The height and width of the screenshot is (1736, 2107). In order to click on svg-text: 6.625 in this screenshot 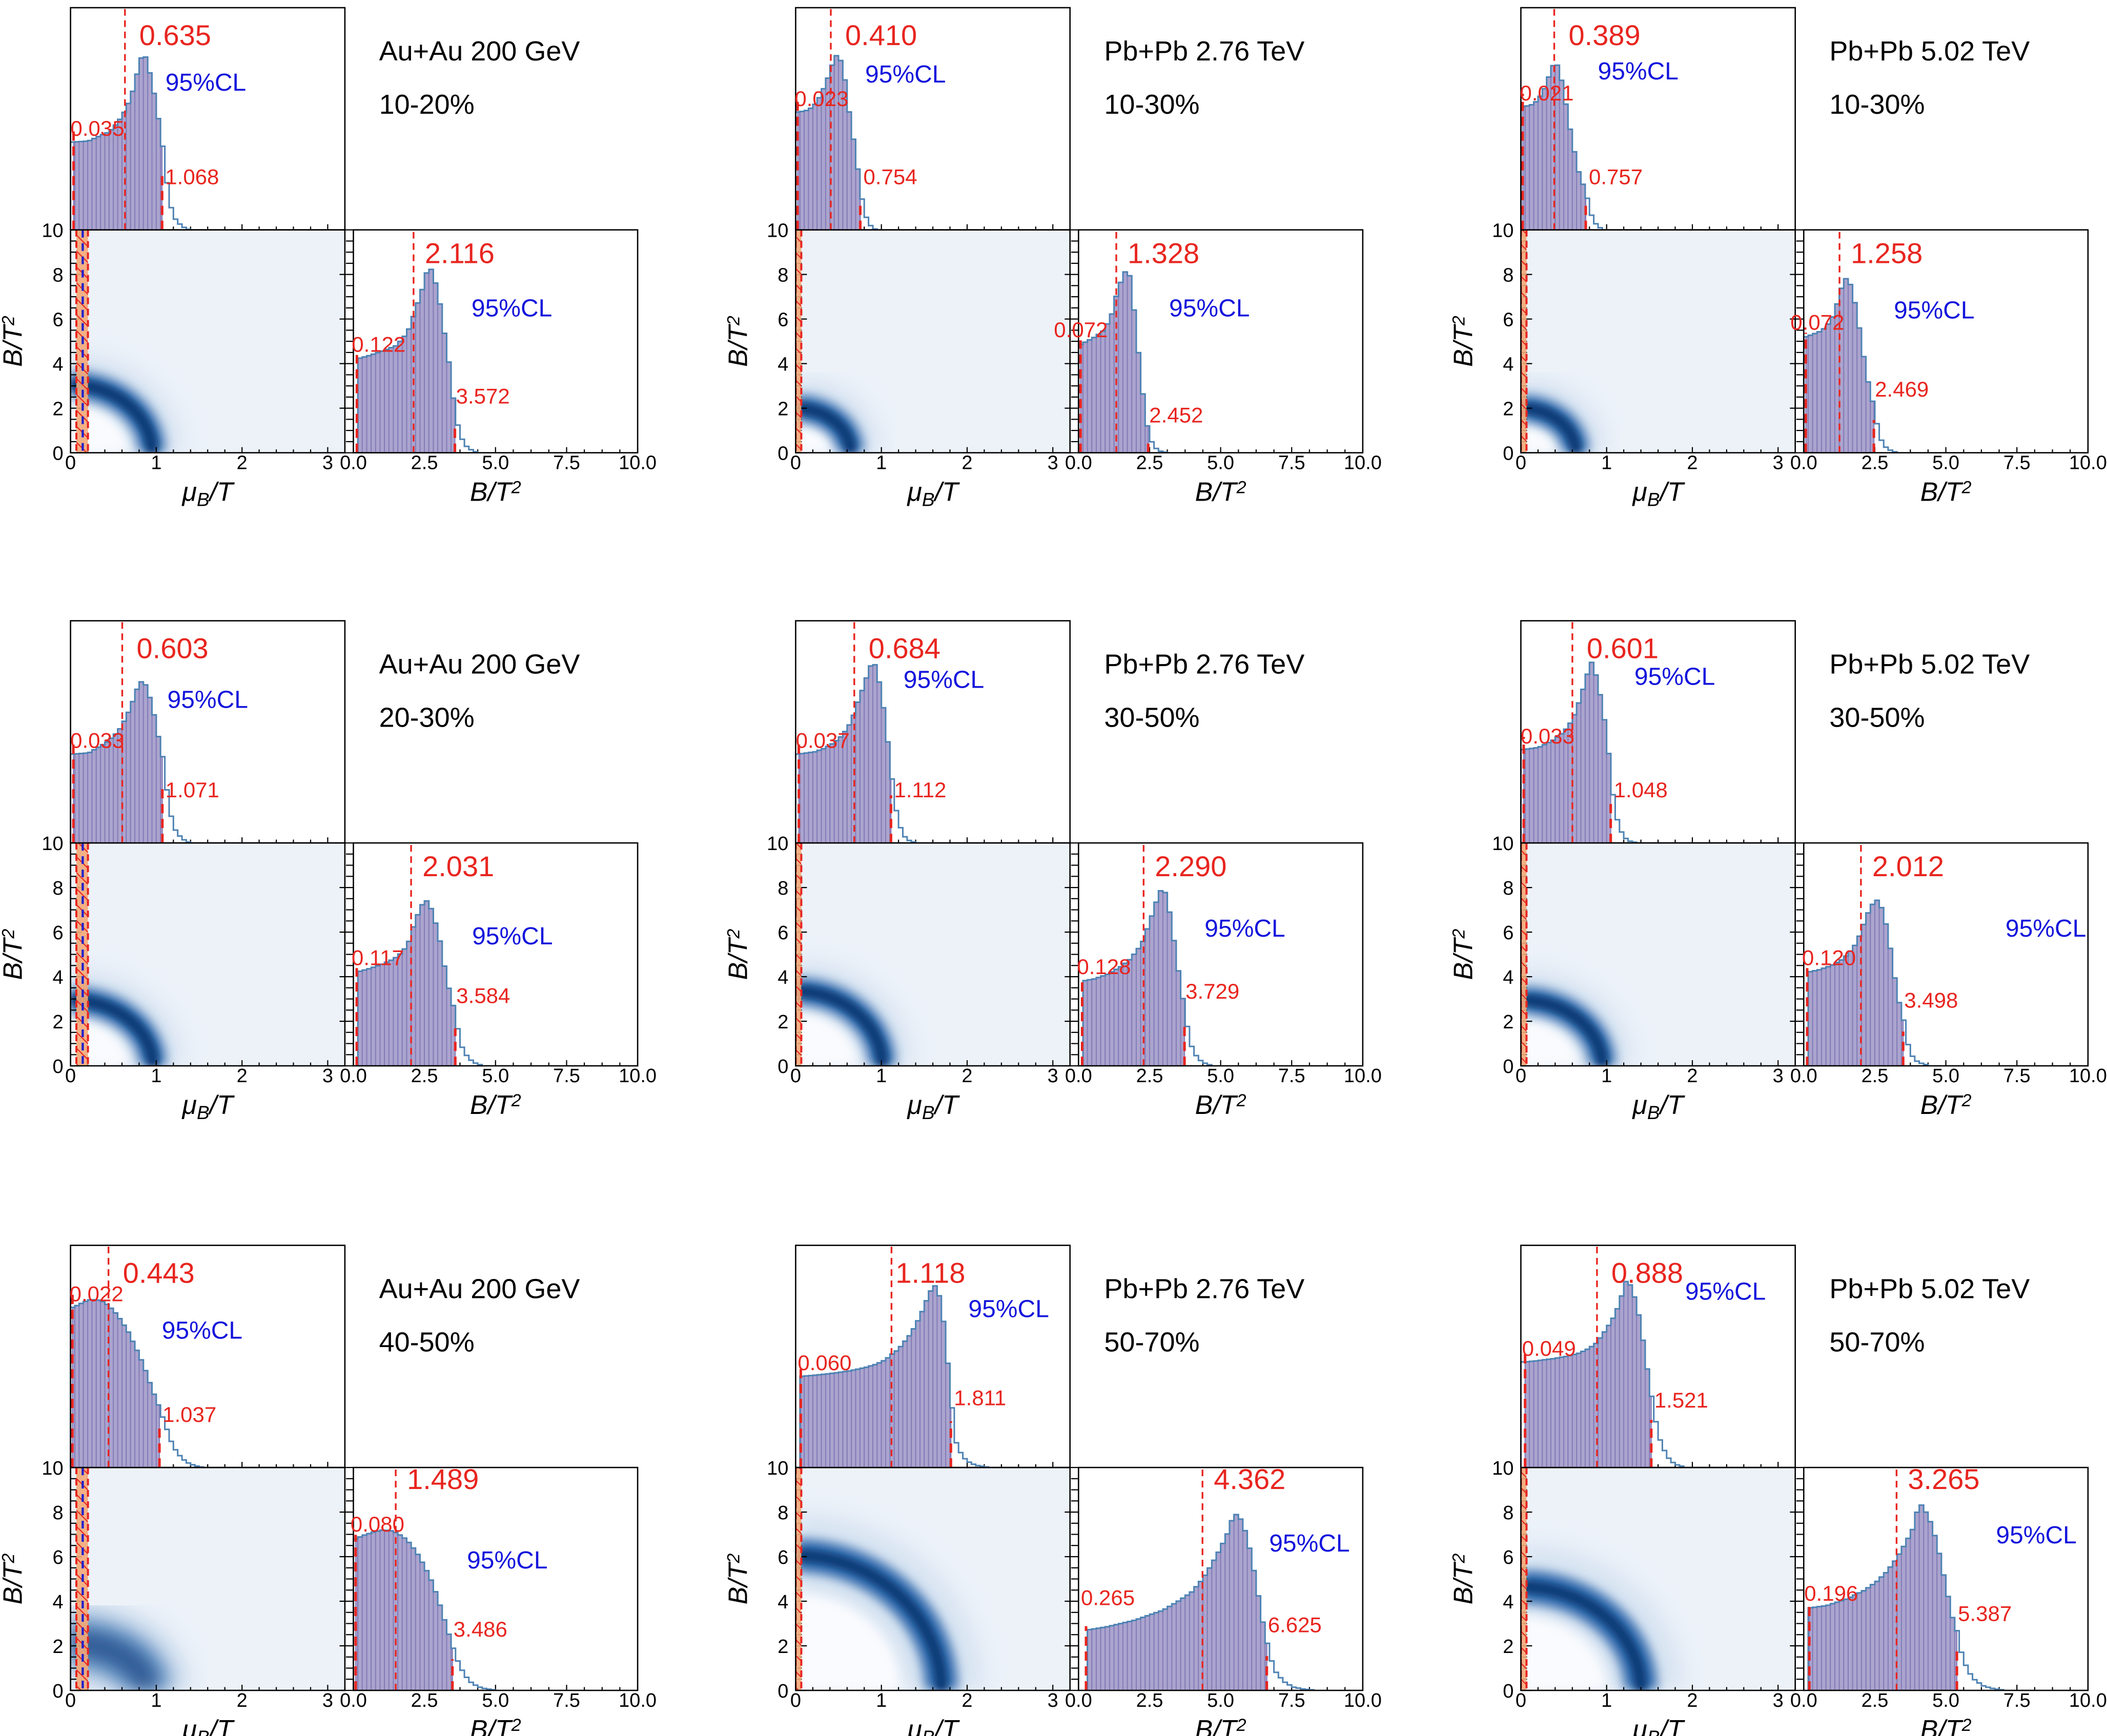, I will do `click(1295, 1625)`.